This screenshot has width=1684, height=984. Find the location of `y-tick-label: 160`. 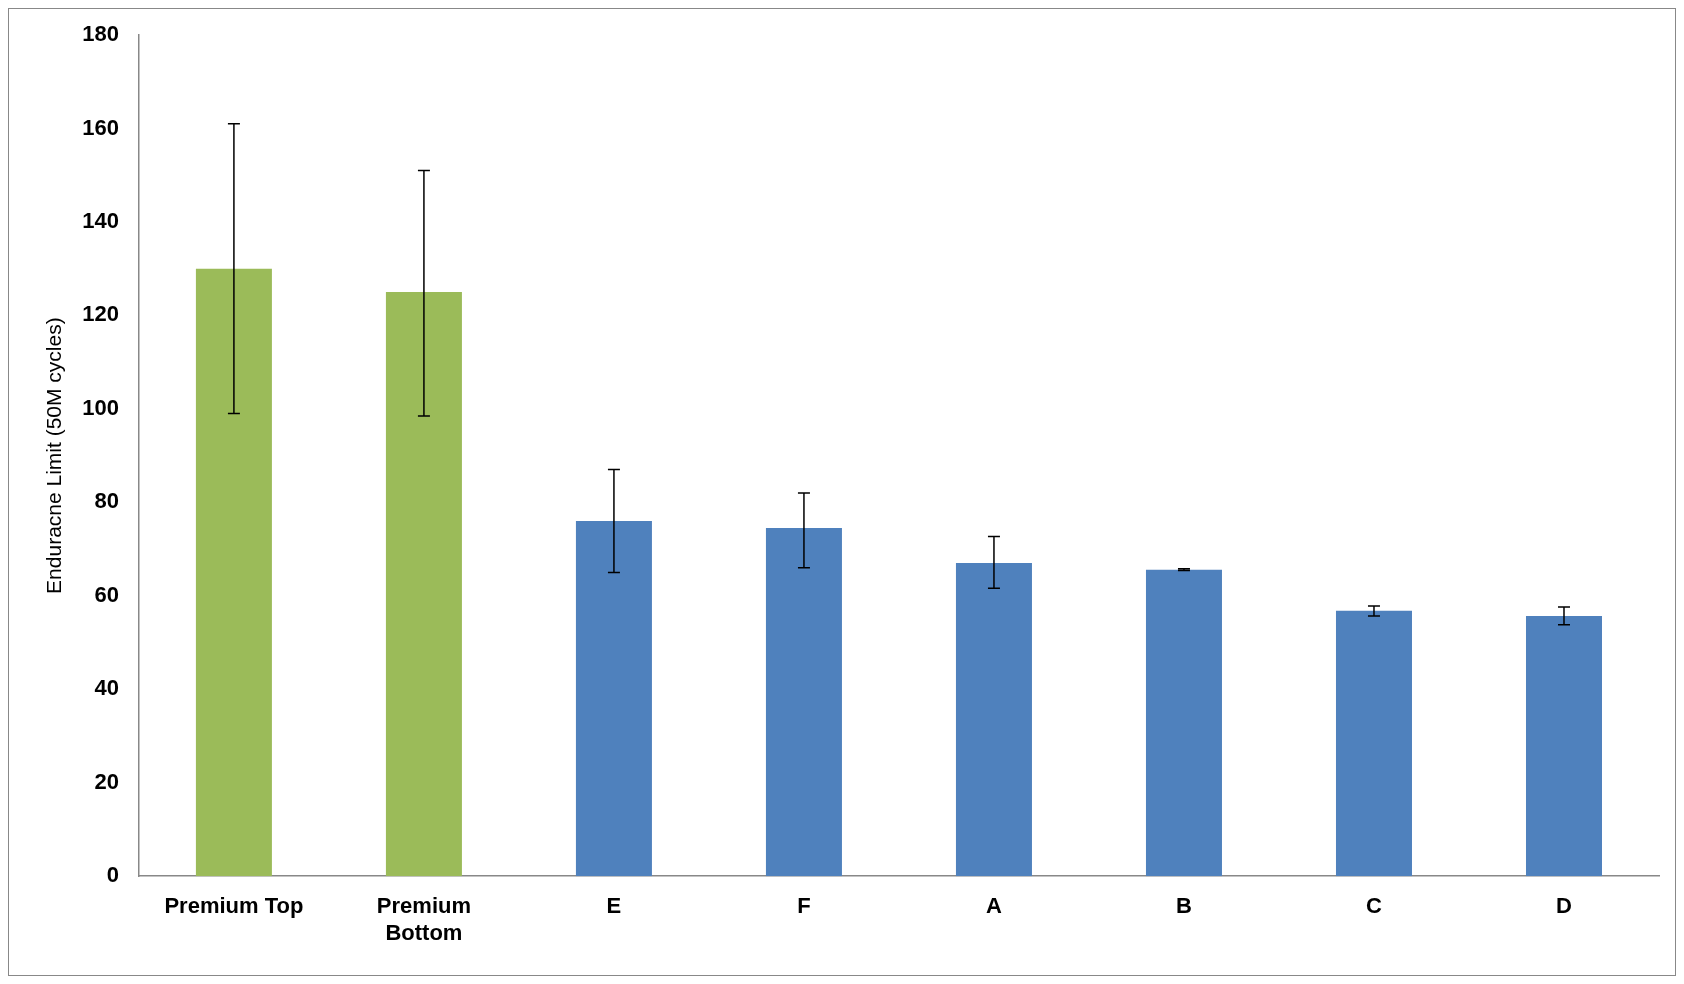

y-tick-label: 160 is located at coordinates (100, 127).